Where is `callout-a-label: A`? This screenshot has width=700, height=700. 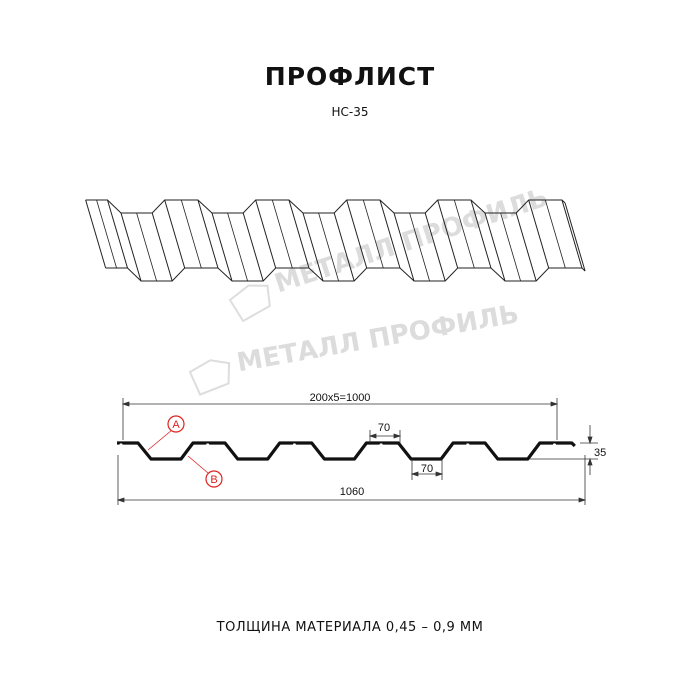
callout-a-label: A is located at coordinates (176, 425).